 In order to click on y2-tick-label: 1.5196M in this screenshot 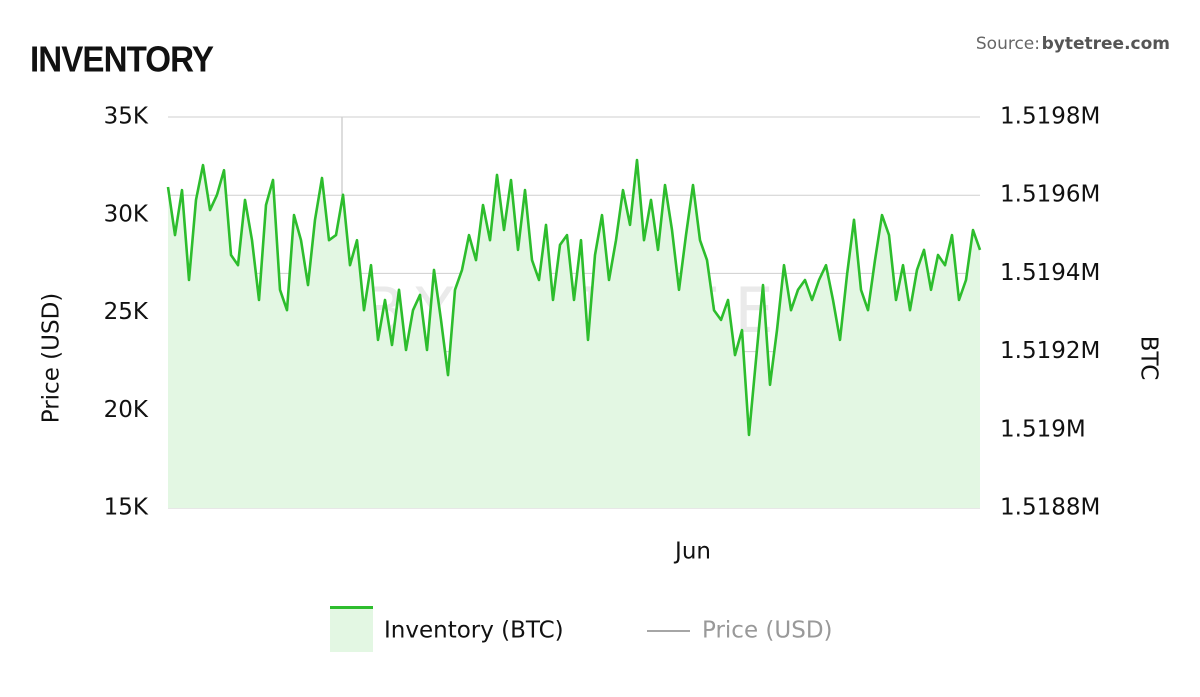, I will do `click(1050, 195)`.